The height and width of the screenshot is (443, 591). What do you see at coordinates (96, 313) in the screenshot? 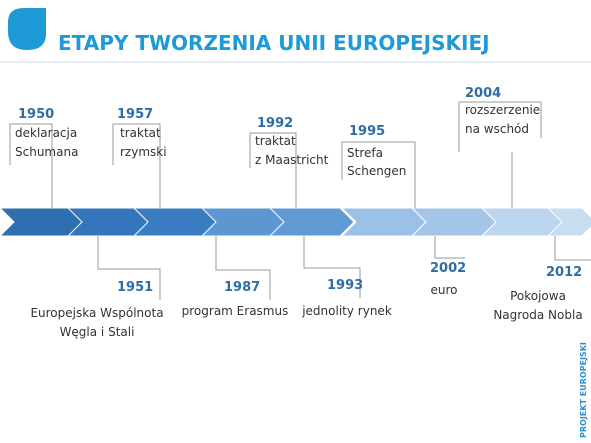
I see `event-label: Europejska Wspólnota` at bounding box center [96, 313].